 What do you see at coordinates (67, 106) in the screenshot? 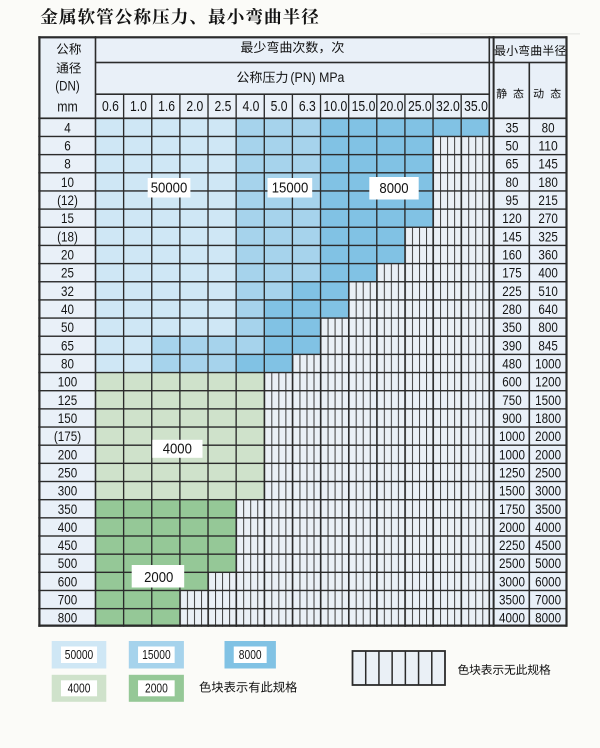
I see `svg-text: mm` at bounding box center [67, 106].